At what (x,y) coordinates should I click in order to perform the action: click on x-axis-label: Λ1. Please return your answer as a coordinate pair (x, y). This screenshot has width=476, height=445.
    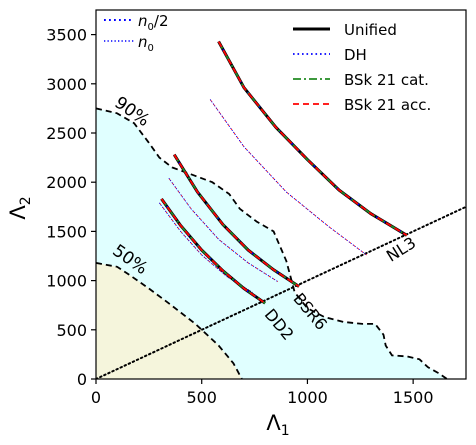
    Looking at the image, I should click on (277, 425).